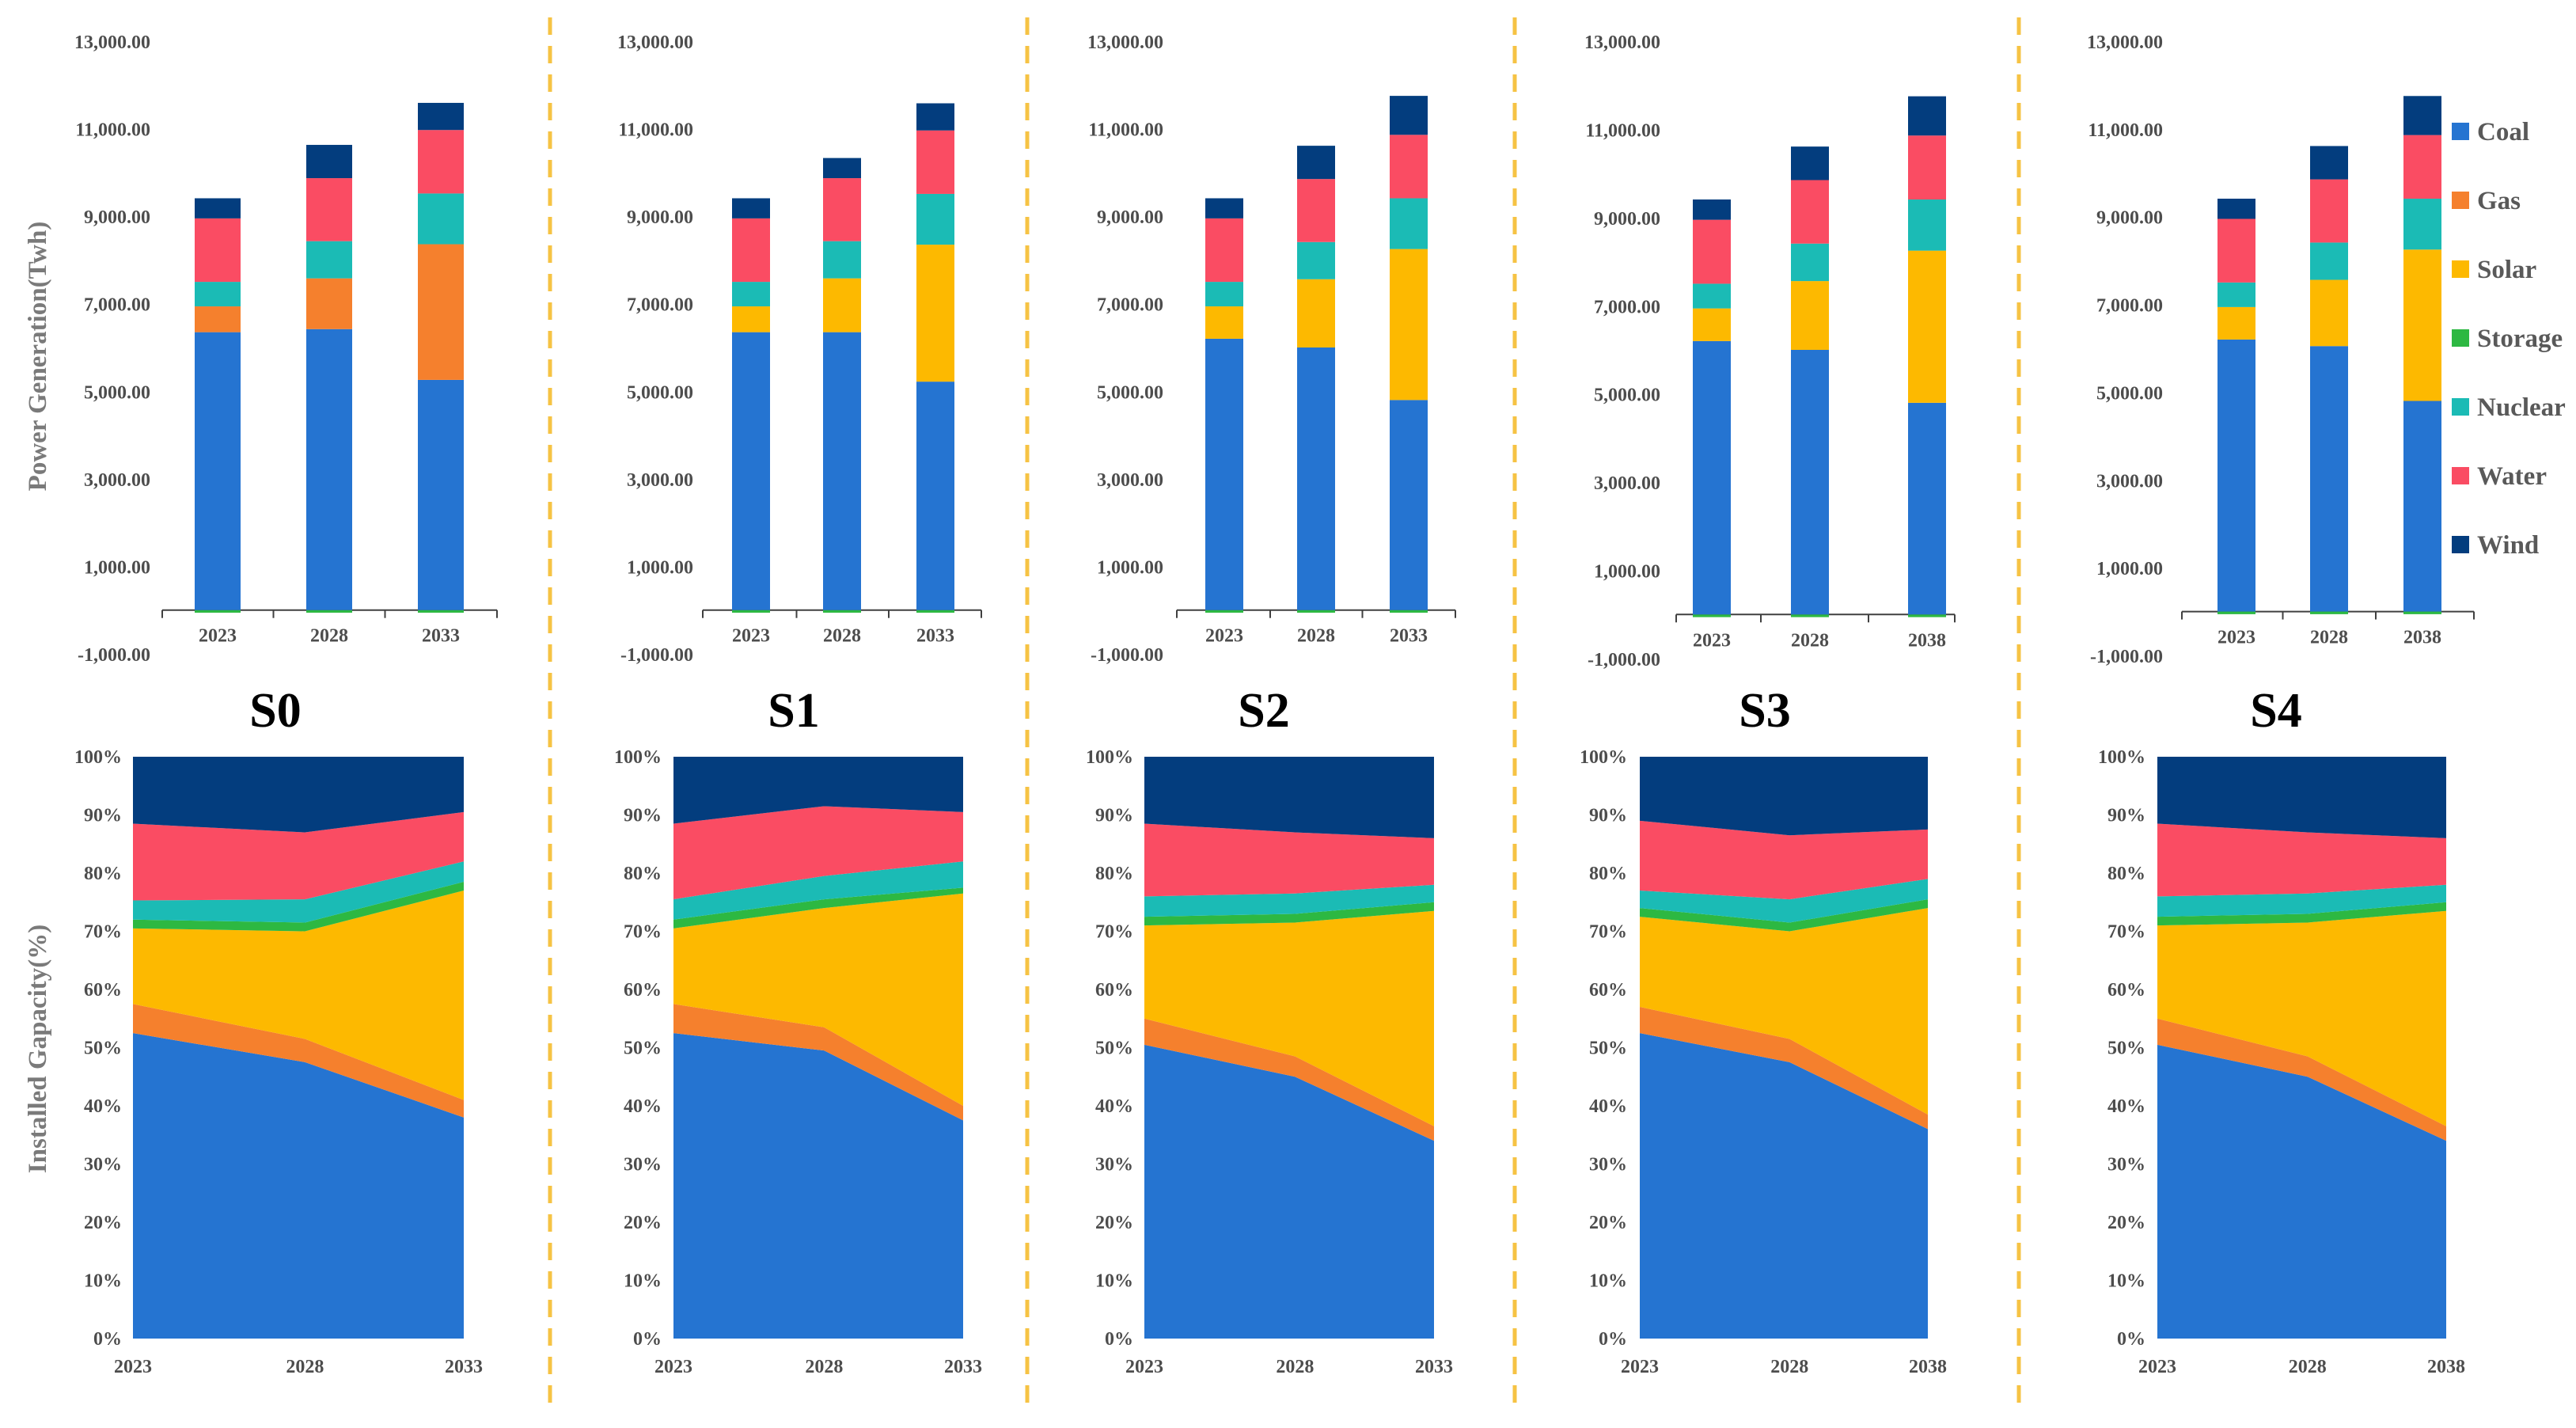 This screenshot has width=2576, height=1428. Describe the element at coordinates (1316, 163) in the screenshot. I see `bar-wind-2028` at that location.